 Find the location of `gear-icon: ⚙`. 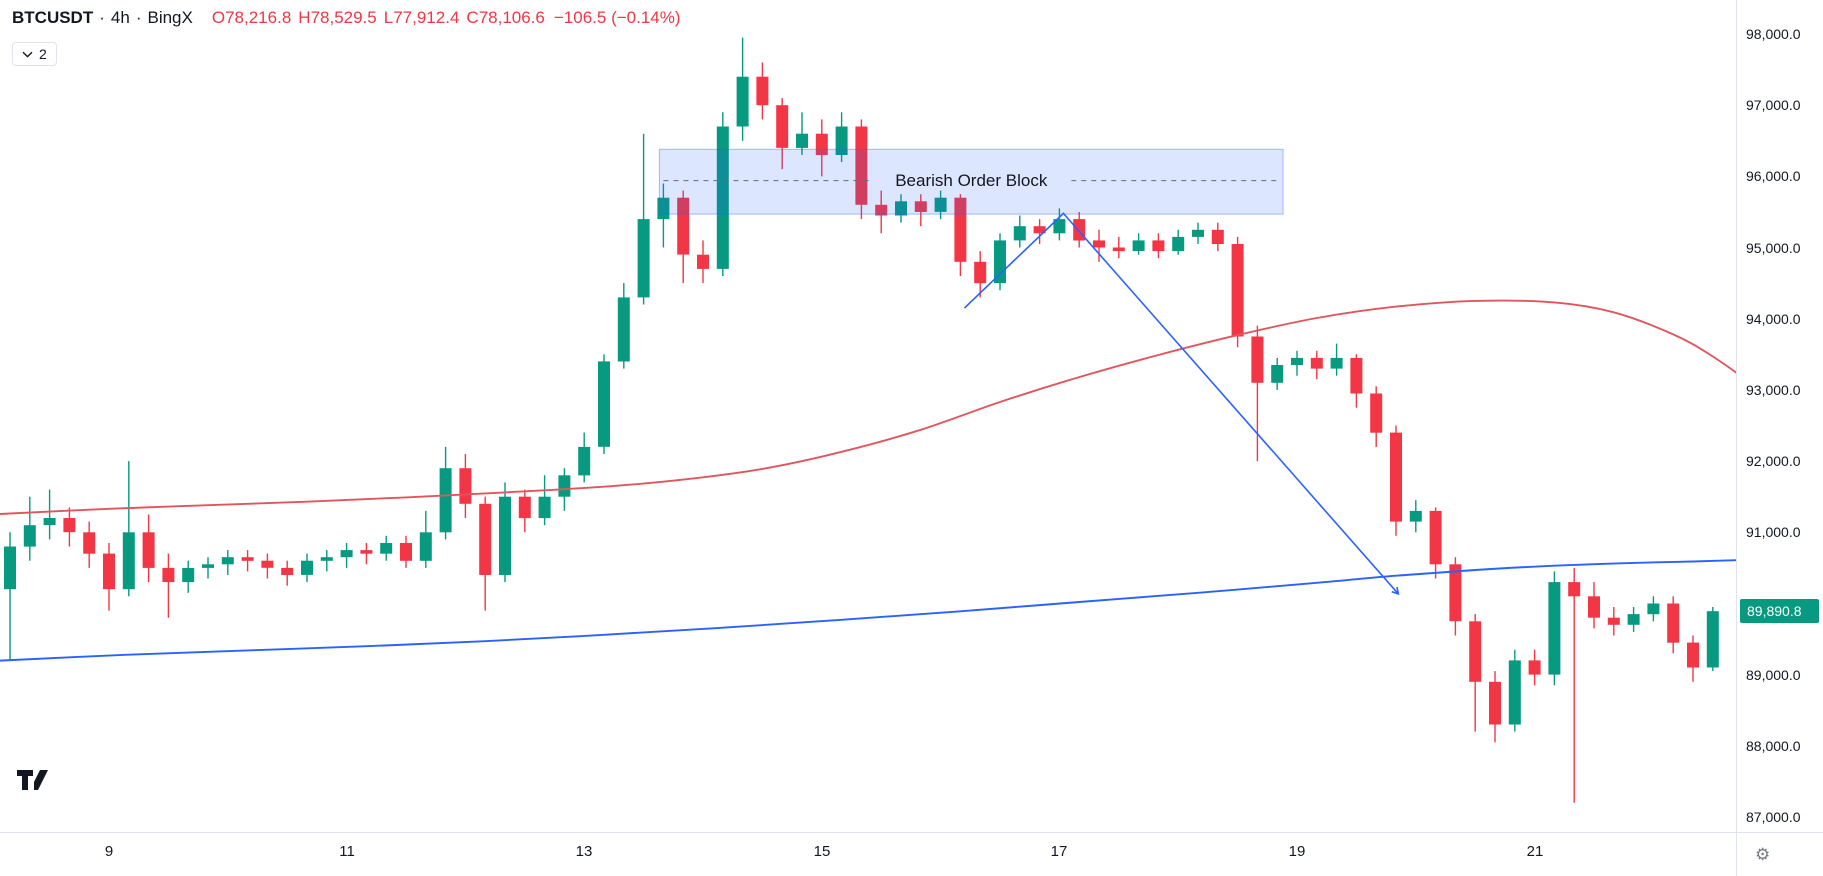

gear-icon: ⚙ is located at coordinates (1763, 854).